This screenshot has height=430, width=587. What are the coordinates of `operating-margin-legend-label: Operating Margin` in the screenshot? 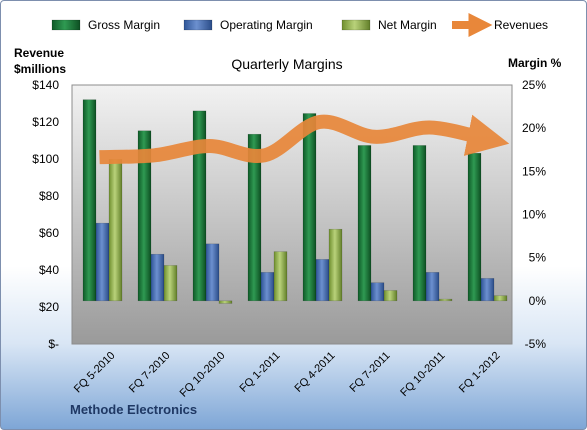 It's located at (266, 25).